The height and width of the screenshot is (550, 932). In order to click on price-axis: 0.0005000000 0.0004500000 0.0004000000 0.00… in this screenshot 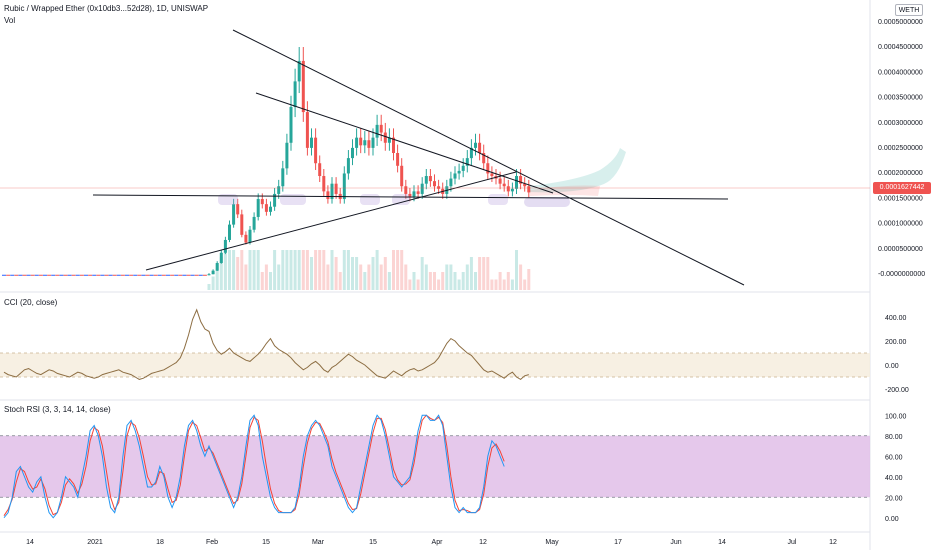, I will do `click(901, 271)`.